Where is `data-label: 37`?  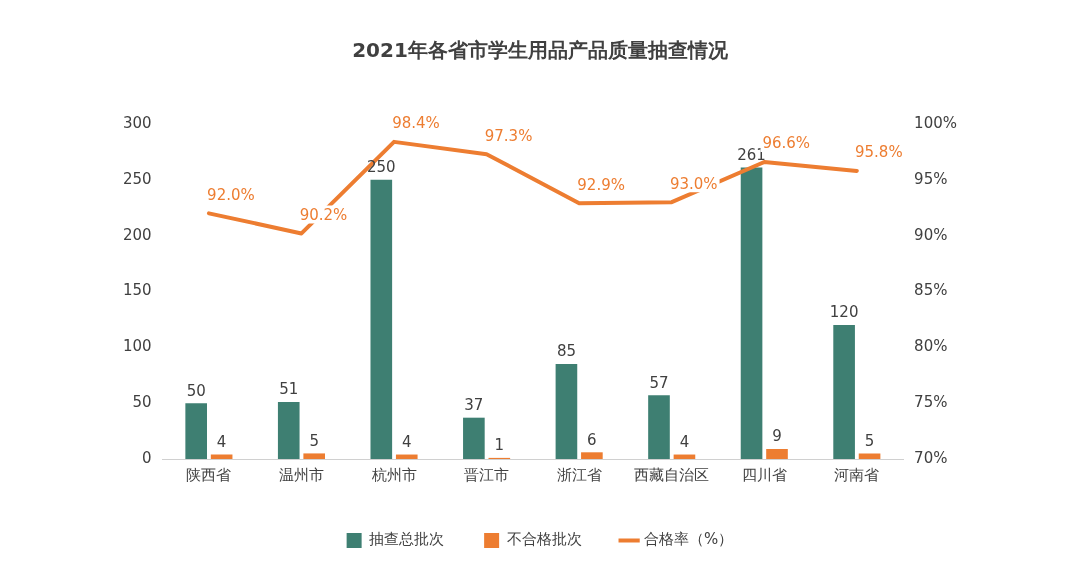 data-label: 37 is located at coordinates (474, 405).